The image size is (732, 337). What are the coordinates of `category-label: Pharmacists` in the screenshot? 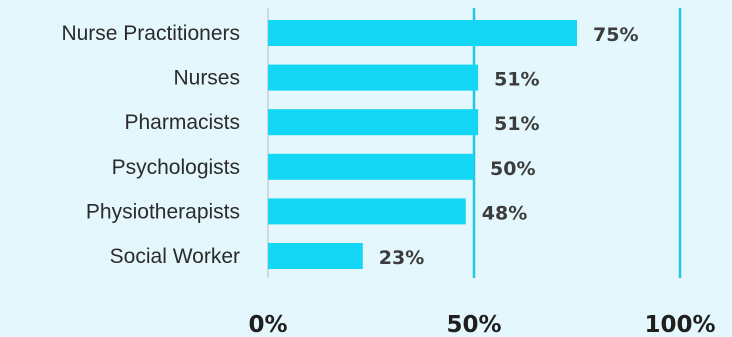 It's located at (182, 122).